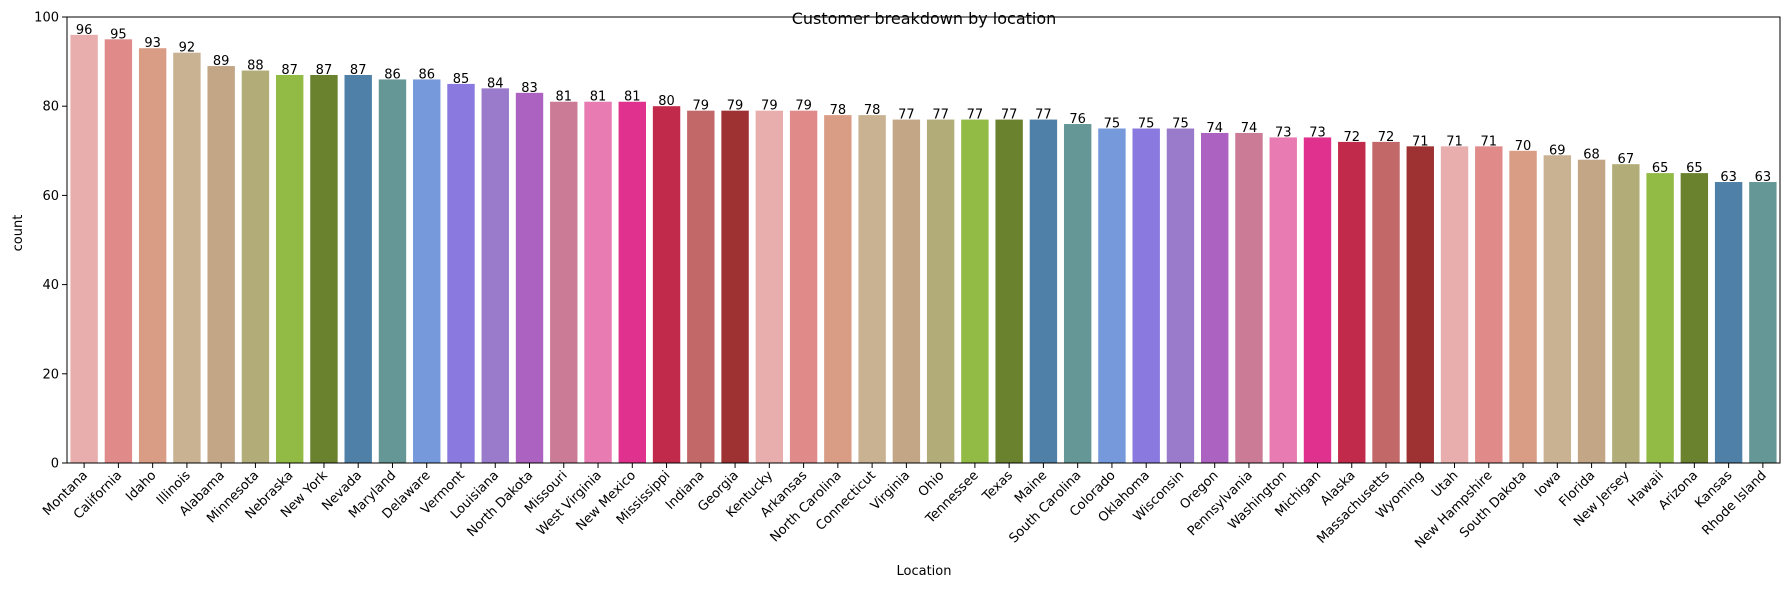  I want to click on chart-title: Customer breakdown by location, so click(924, 18).